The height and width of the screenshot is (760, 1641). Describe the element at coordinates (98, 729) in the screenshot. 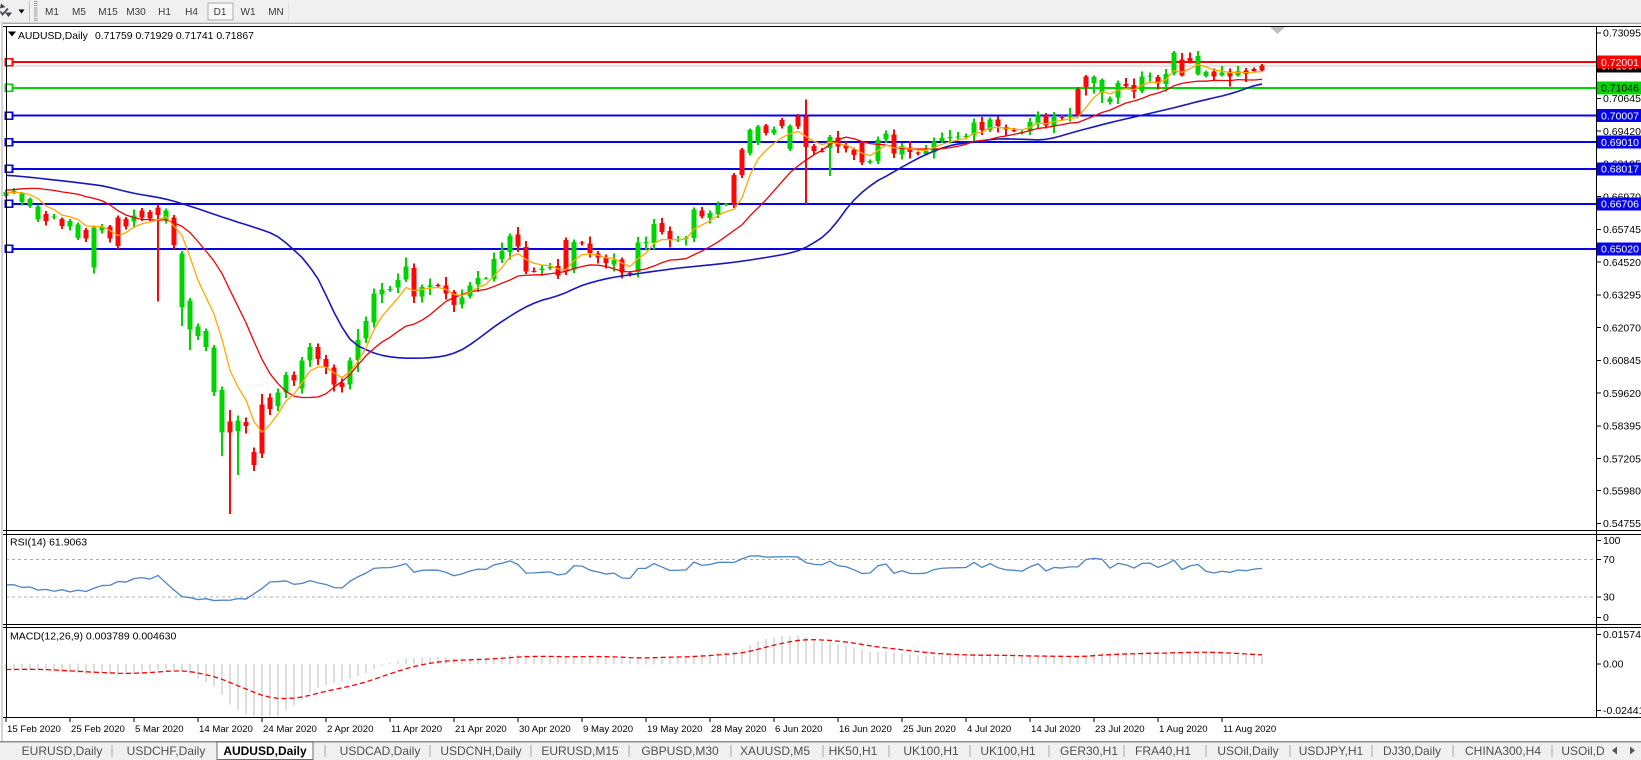

I see `svg-text: 25 Feb 2020` at that location.